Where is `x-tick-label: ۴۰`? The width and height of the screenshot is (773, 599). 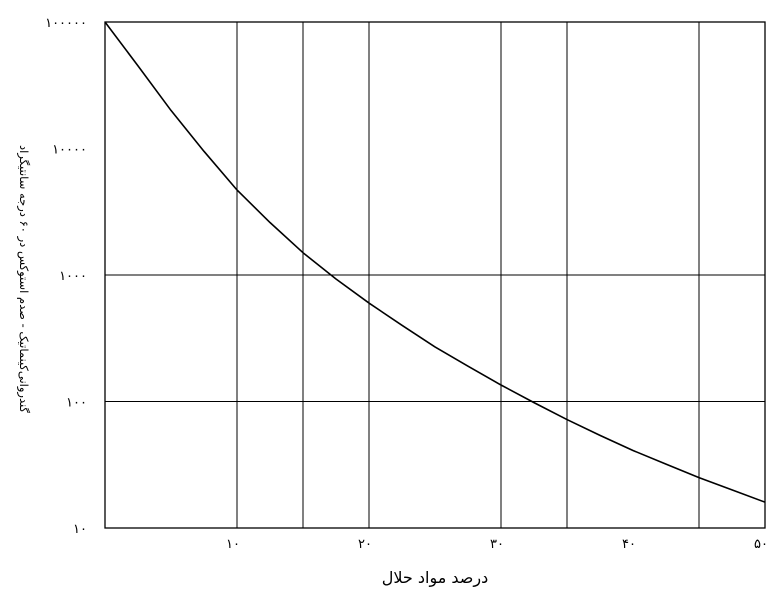 x-tick-label: ۴۰ is located at coordinates (629, 544).